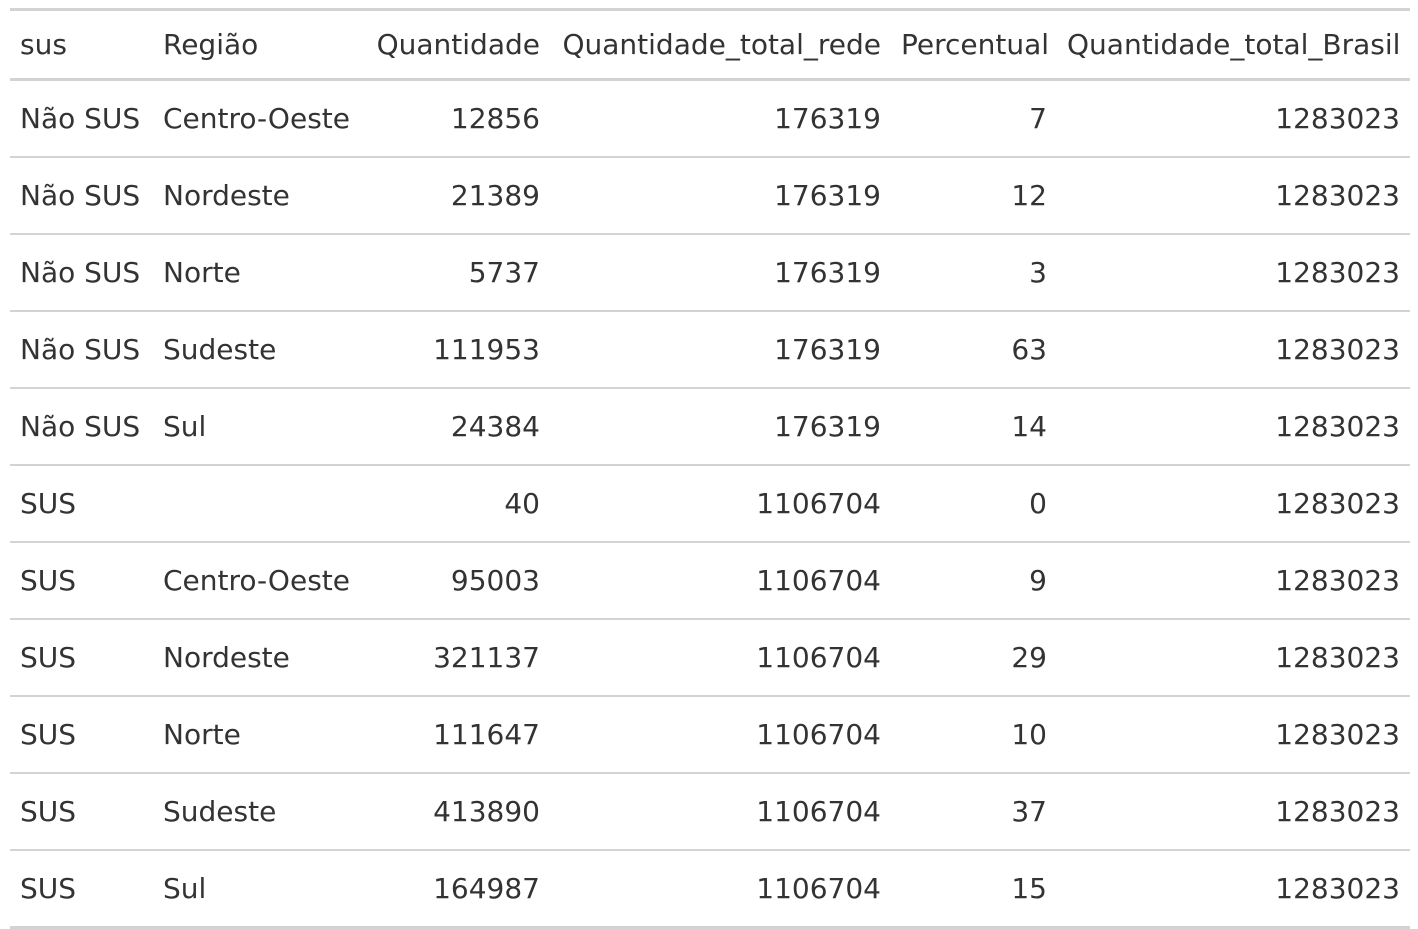  What do you see at coordinates (1029, 888) in the screenshot?
I see `table-cell: 15` at bounding box center [1029, 888].